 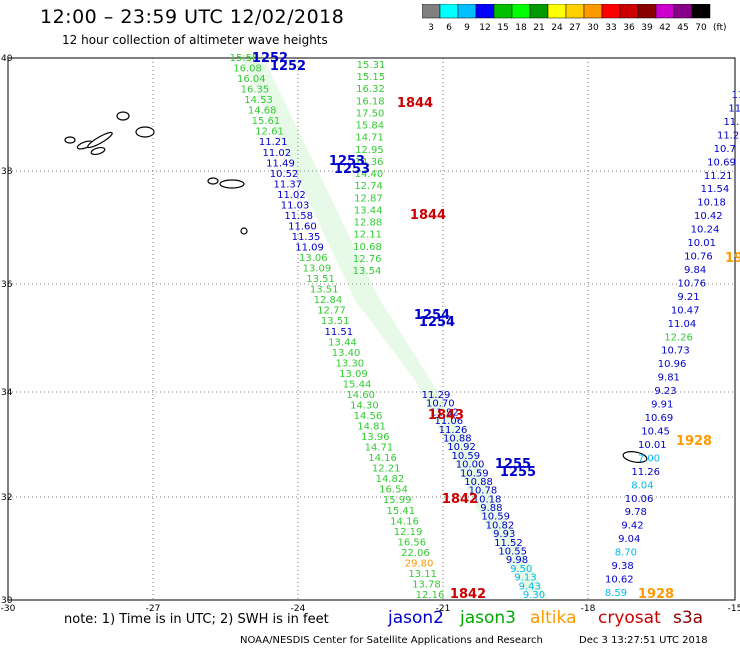 What do you see at coordinates (728, 135) in the screenshot?
I see `swh-value-label: 11.2` at bounding box center [728, 135].